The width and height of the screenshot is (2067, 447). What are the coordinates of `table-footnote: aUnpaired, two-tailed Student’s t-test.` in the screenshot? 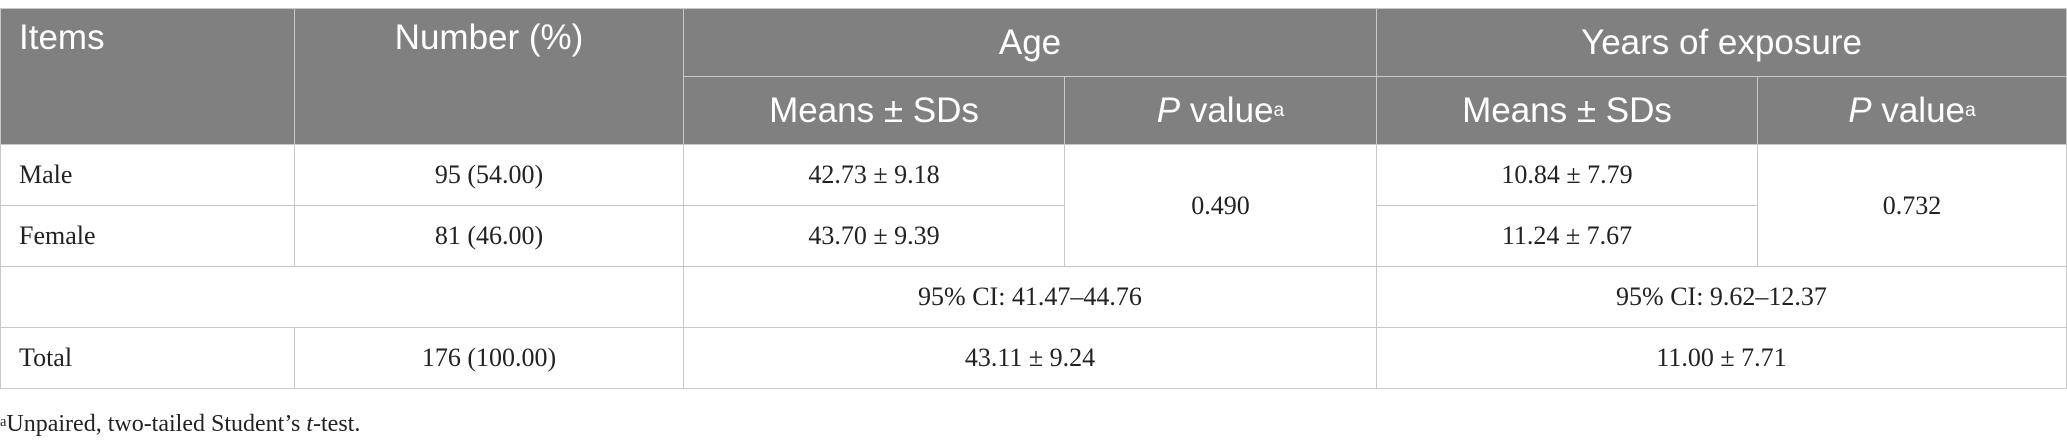 It's located at (180, 424).